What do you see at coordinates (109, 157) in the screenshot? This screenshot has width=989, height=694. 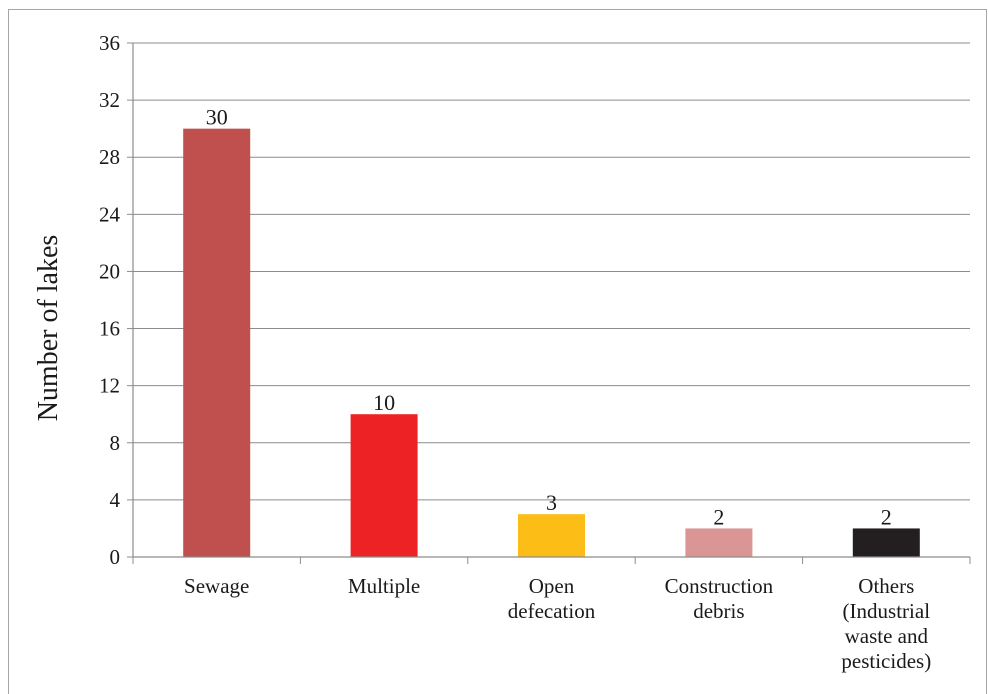 I see `y-tick-label: 28` at bounding box center [109, 157].